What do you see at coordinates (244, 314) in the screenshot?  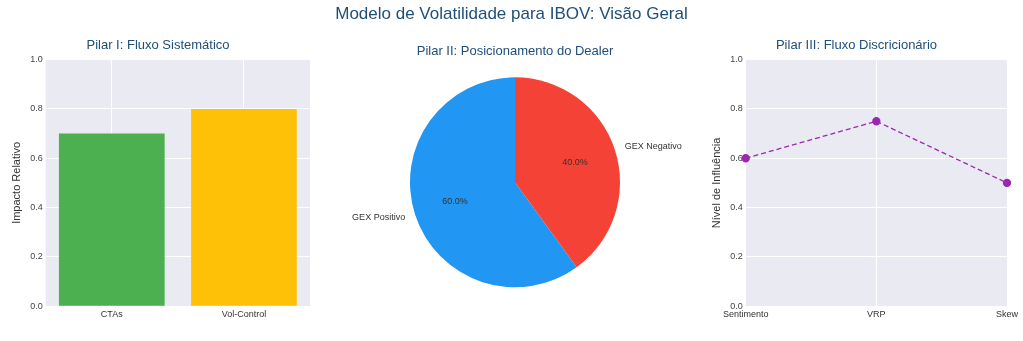 I see `x-tick-label: Vol-Control` at bounding box center [244, 314].